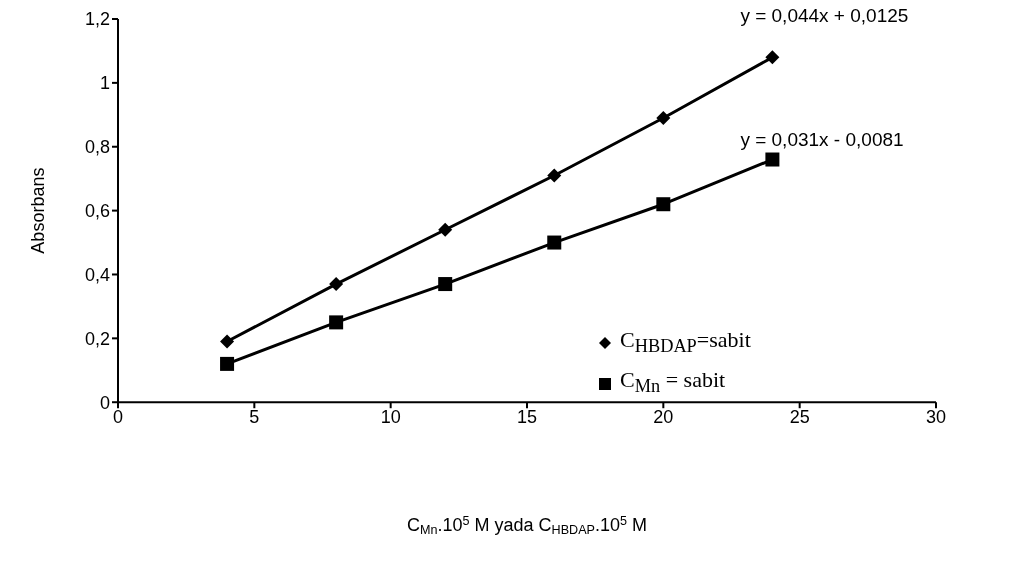  What do you see at coordinates (390, 417) in the screenshot?
I see `x-tick-label: 10` at bounding box center [390, 417].